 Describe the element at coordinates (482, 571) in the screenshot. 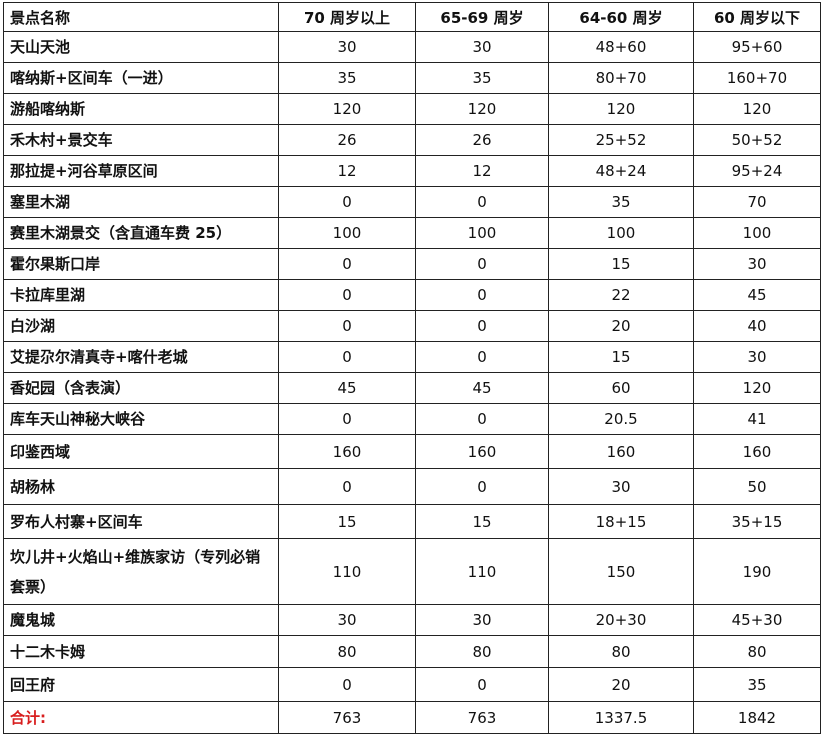

I see `cell-age-65-69: 110` at that location.